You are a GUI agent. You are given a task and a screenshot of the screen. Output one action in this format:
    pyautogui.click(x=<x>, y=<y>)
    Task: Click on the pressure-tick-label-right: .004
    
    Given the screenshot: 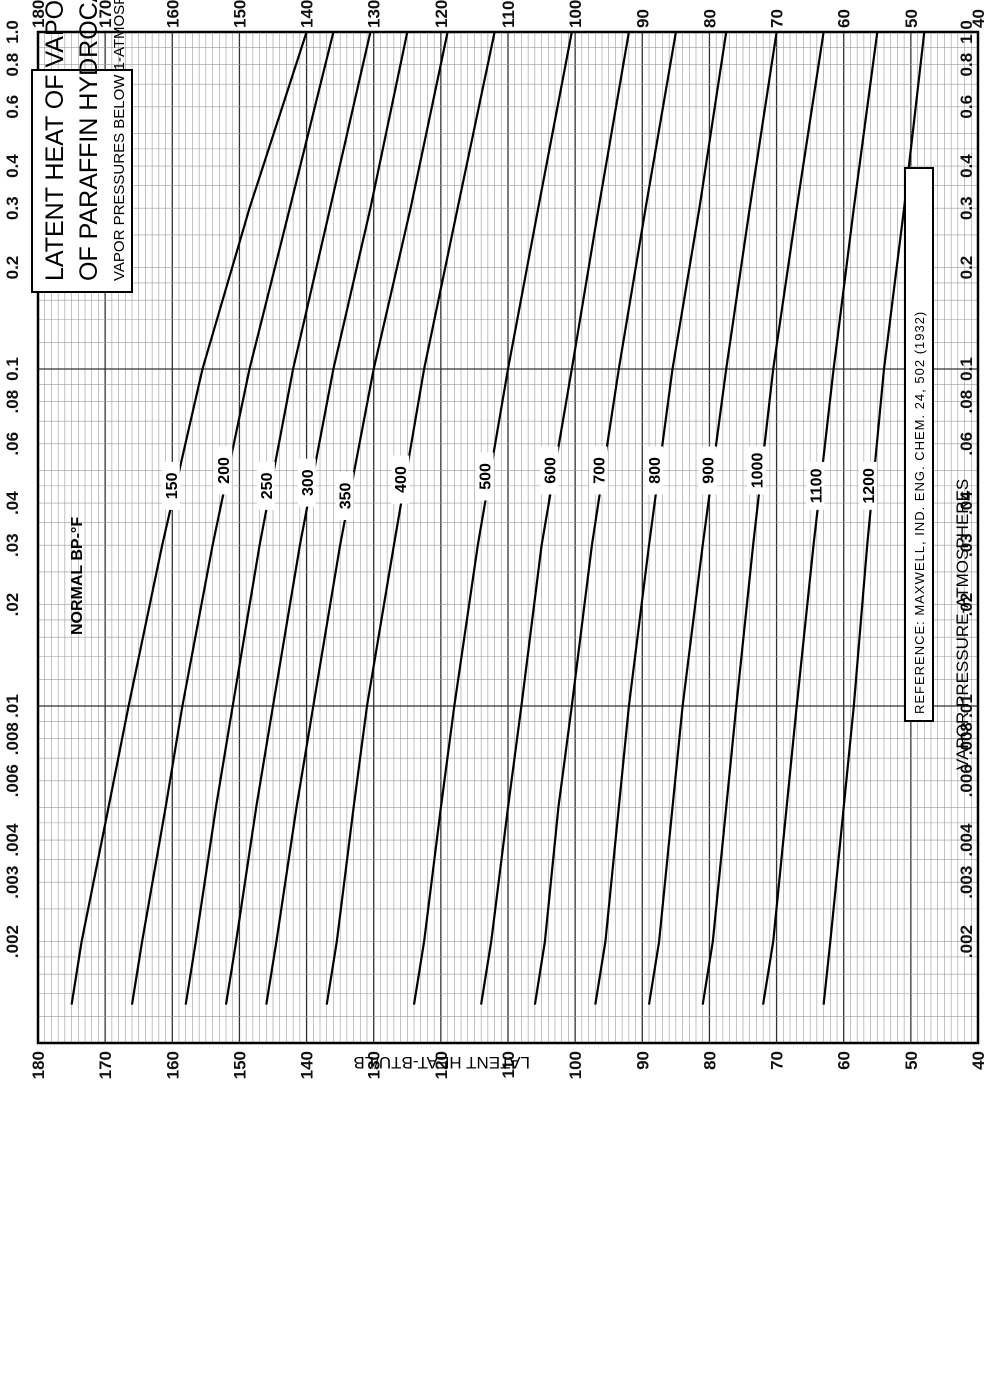 What is the action you would take?
    pyautogui.click(x=966, y=840)
    